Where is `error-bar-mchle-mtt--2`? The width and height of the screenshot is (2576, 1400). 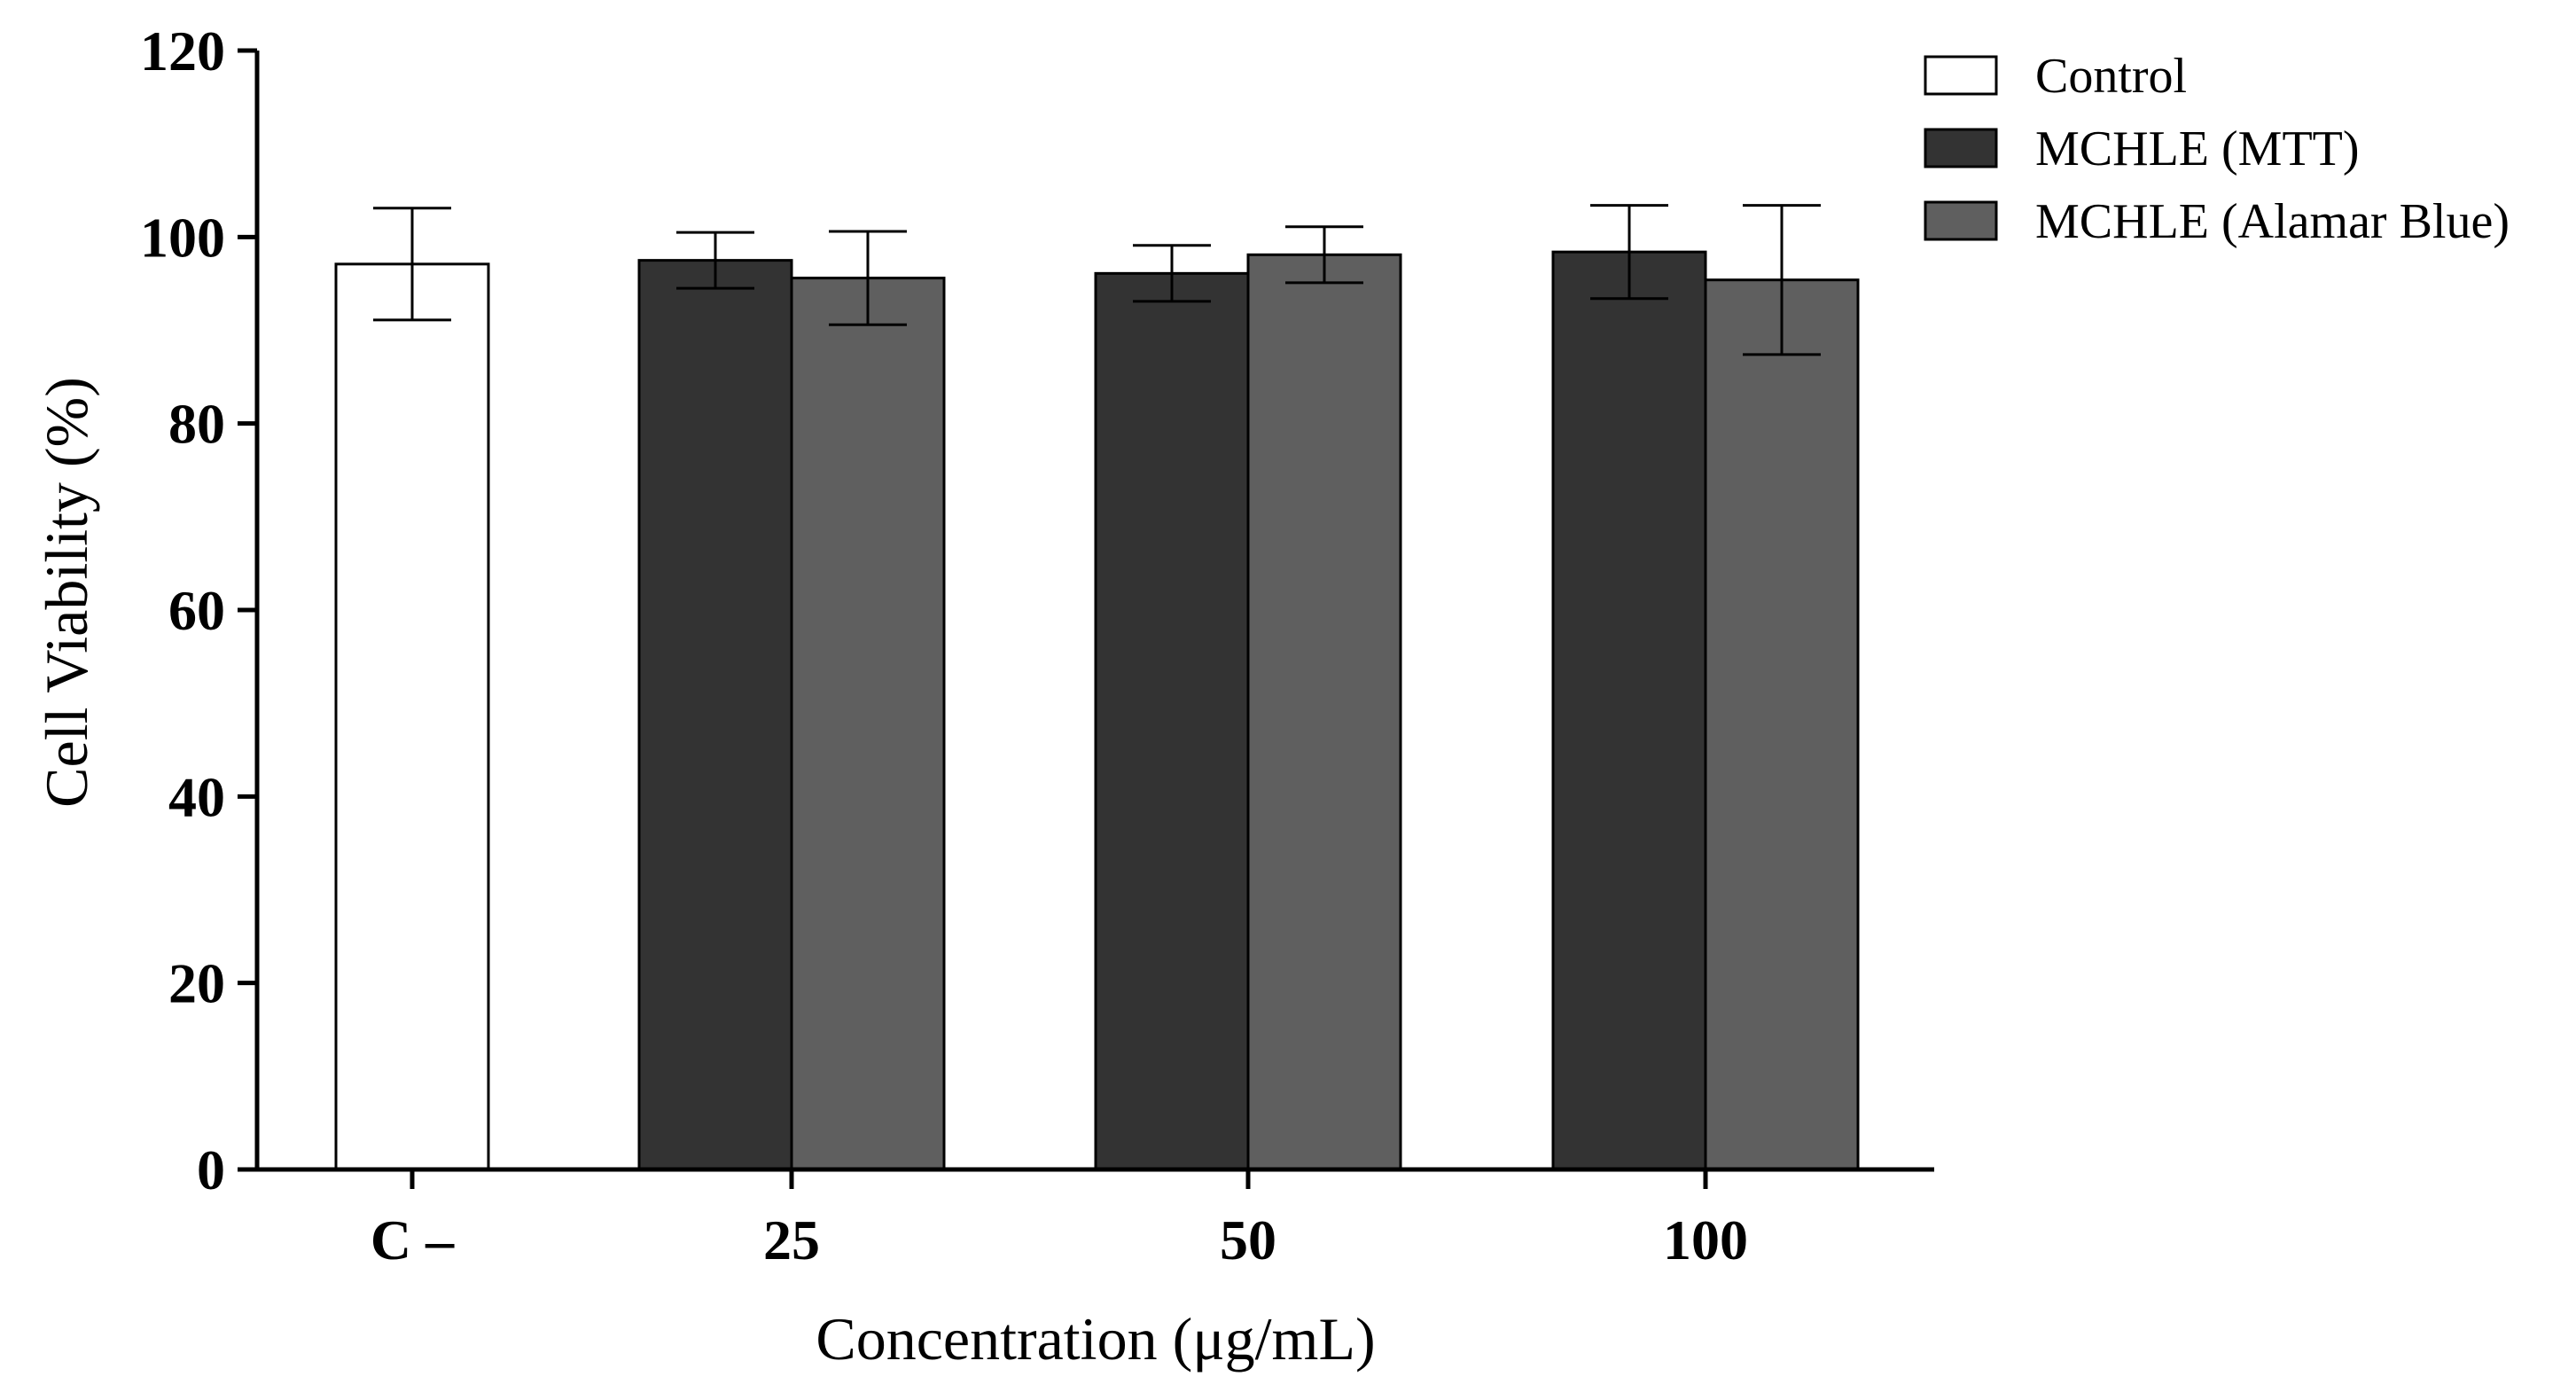 error-bar-mchle-mtt--2 is located at coordinates (1172, 274).